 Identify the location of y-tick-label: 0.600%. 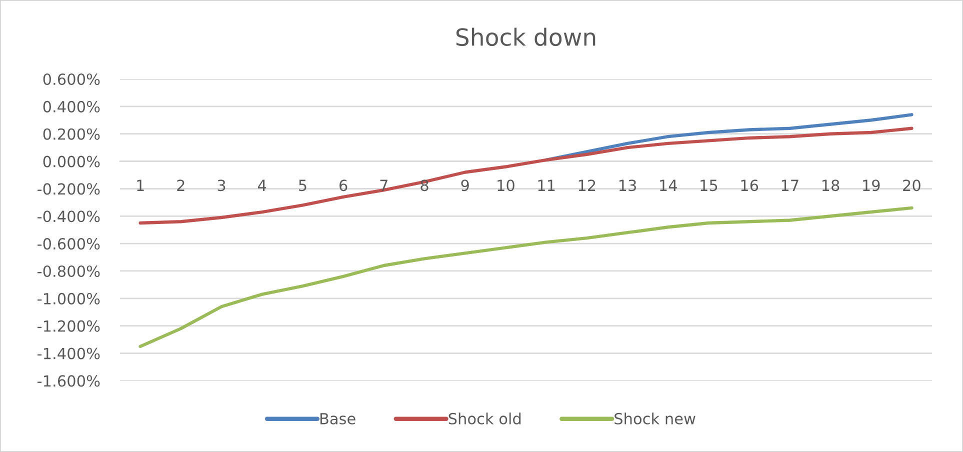
(71, 79).